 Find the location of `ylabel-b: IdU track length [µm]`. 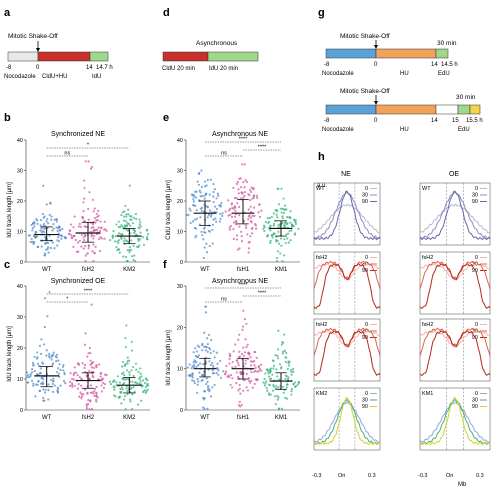

ylabel-b: IdU track length [µm] is located at coordinates (10, 210).